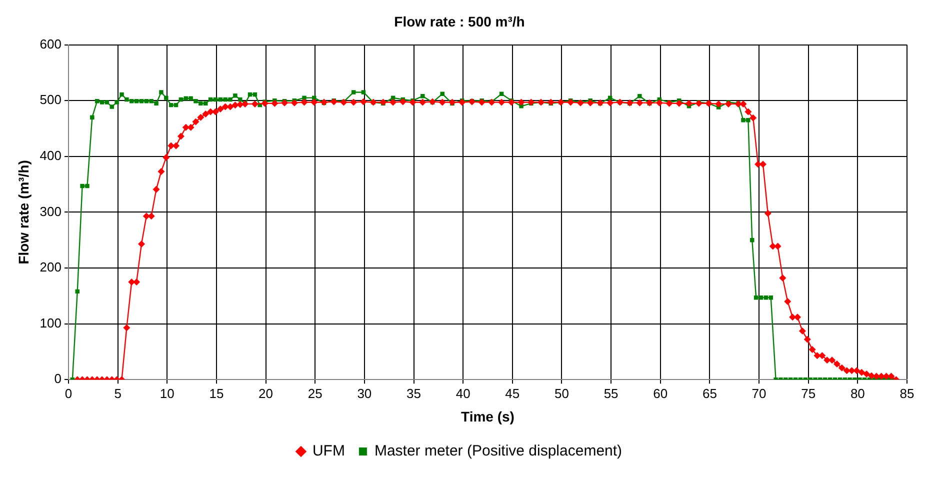 This screenshot has height=481, width=929. Describe the element at coordinates (413, 393) in the screenshot. I see `x-tick-label: 35` at that location.